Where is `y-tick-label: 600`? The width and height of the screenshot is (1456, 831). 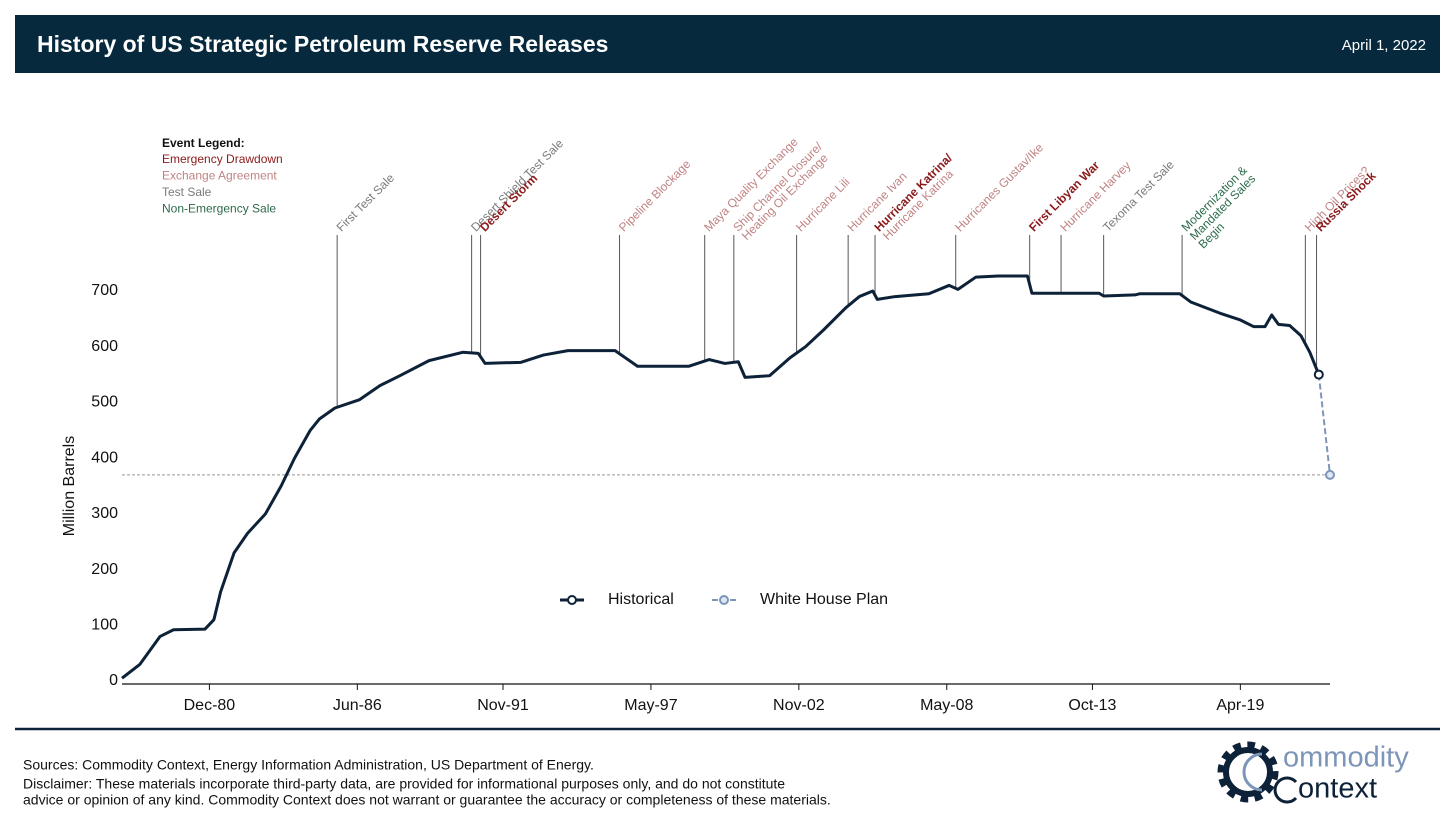 y-tick-label: 600 is located at coordinates (104, 346).